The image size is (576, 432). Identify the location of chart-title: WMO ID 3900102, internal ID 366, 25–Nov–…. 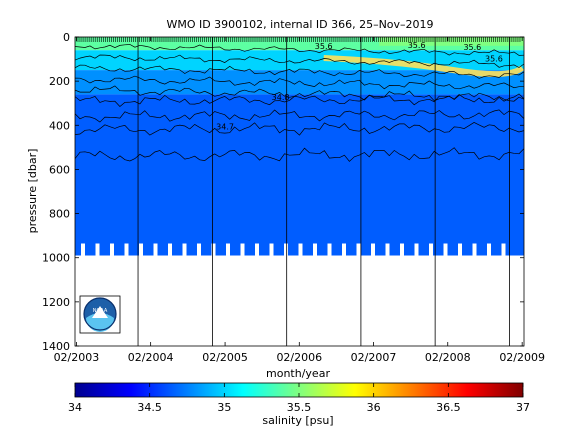
(299, 24).